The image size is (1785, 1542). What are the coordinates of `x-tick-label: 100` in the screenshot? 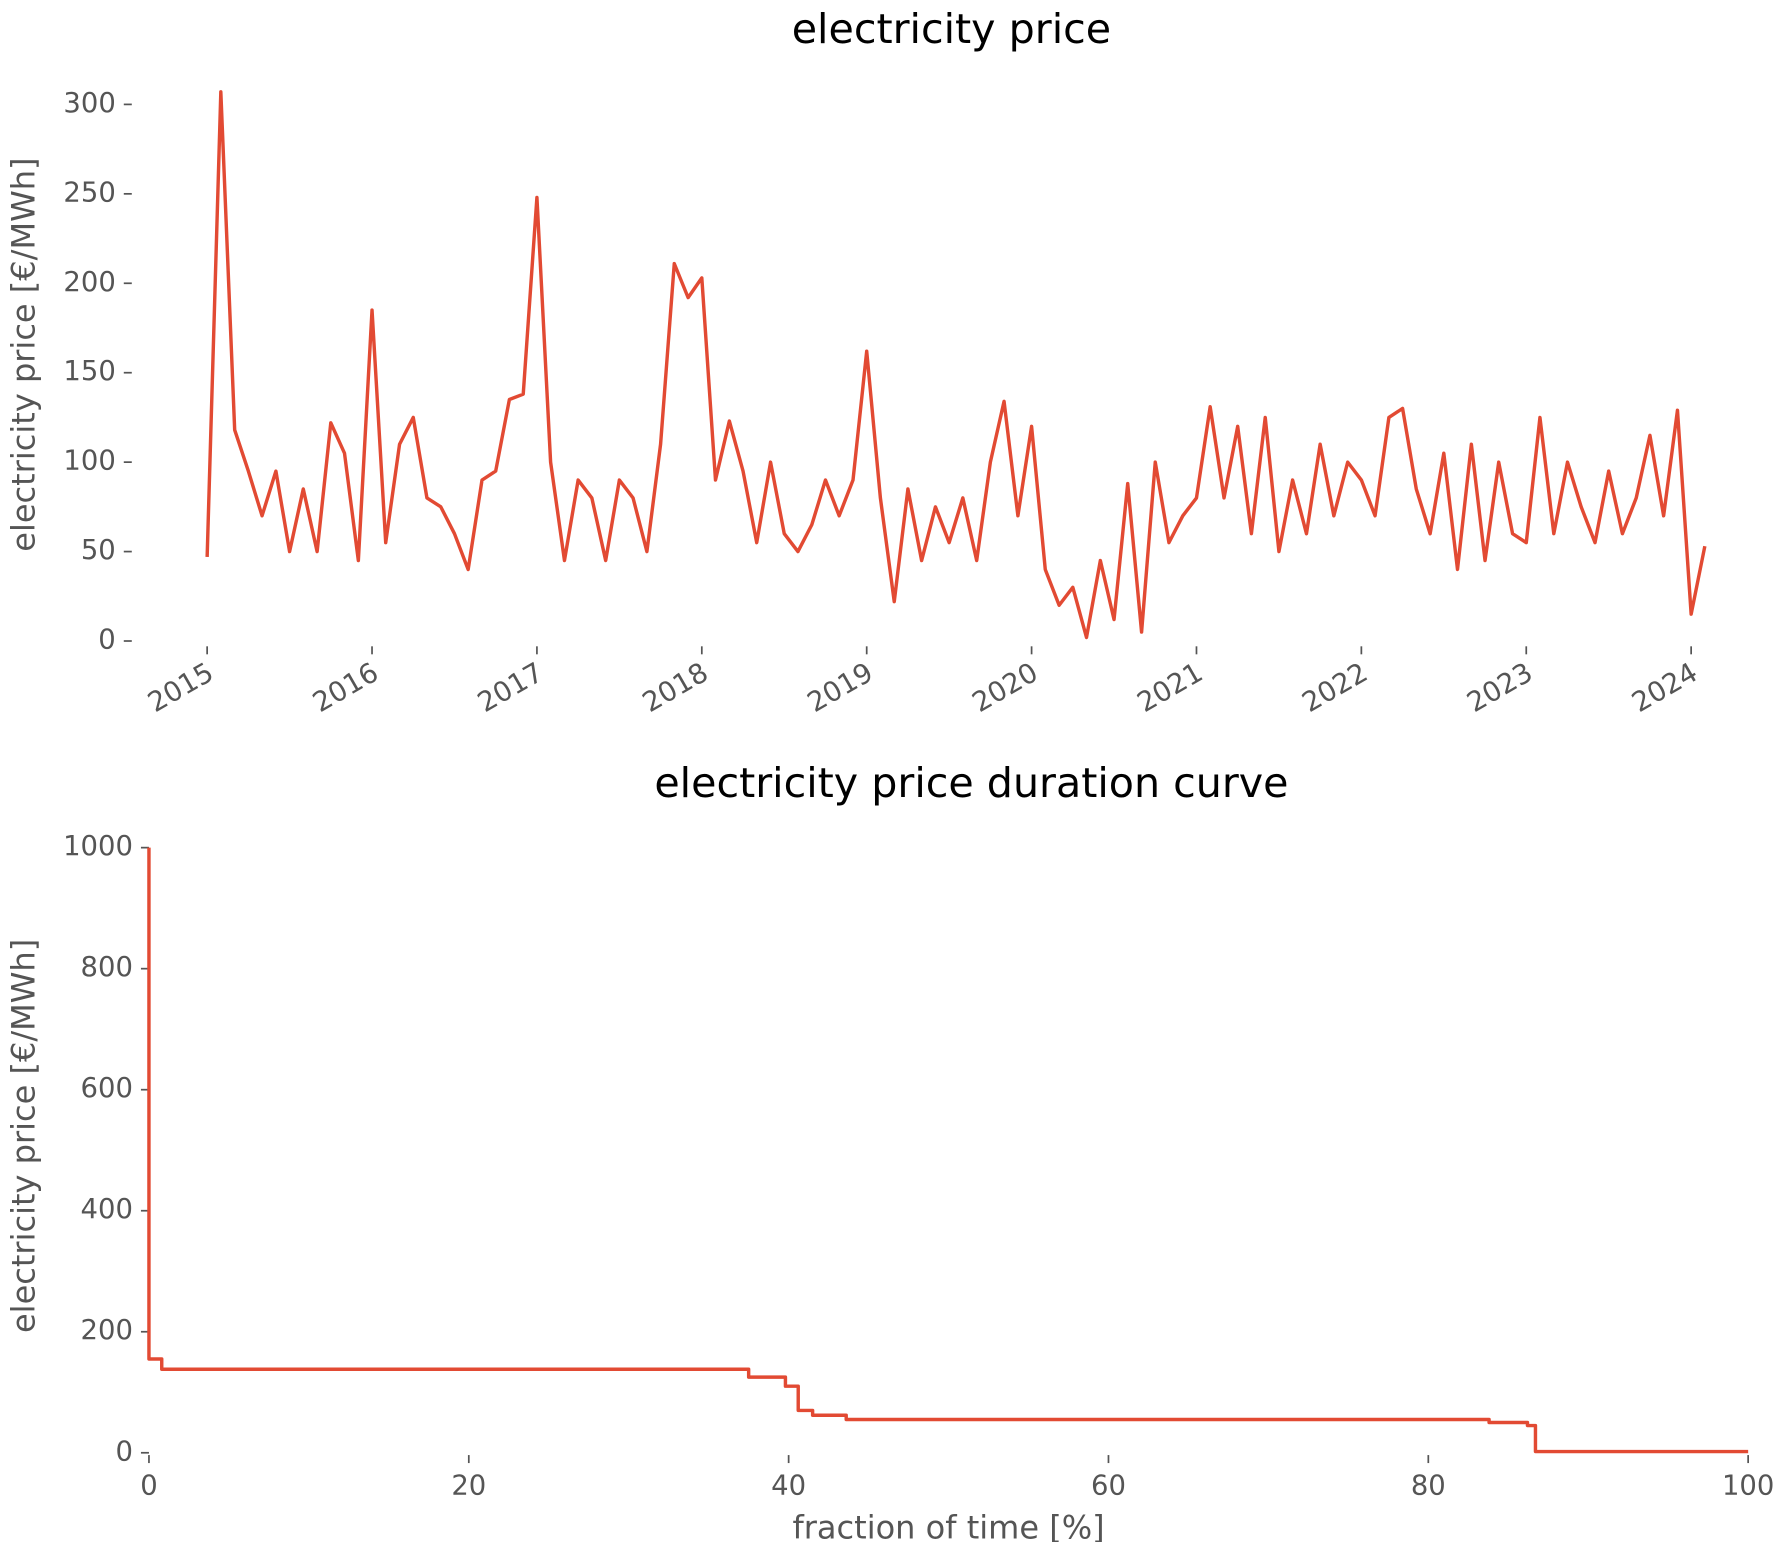 It's located at (1748, 1486).